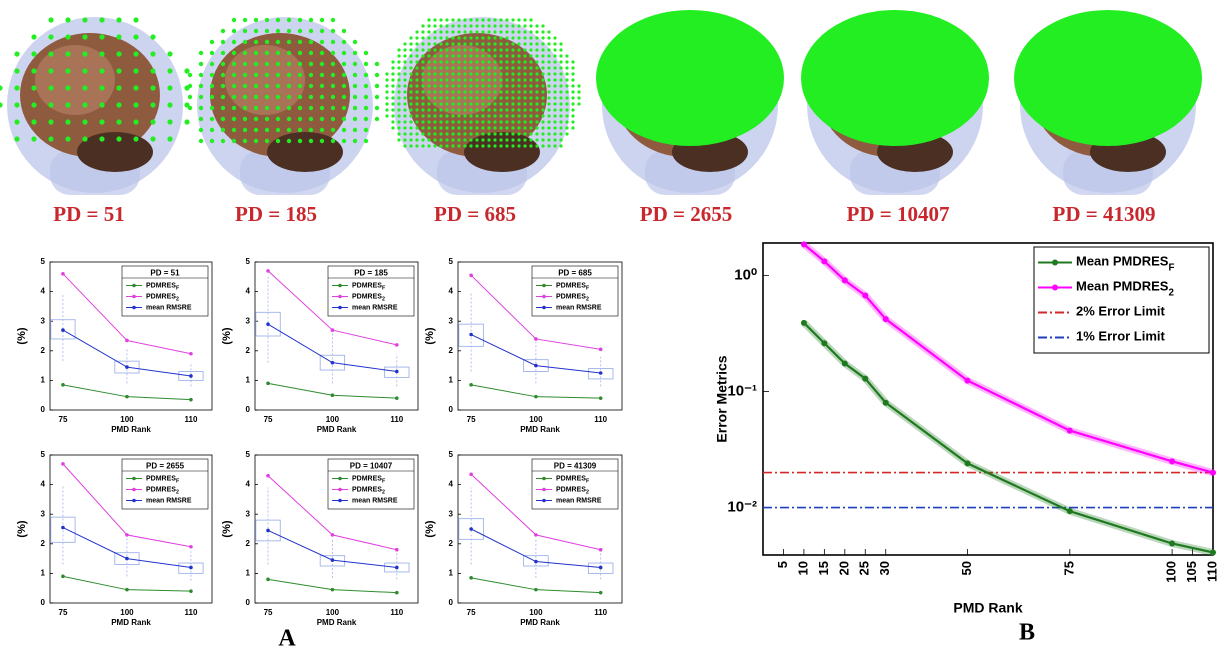 The image size is (1221, 651). I want to click on legend-subscript: 2, so click(177, 300).